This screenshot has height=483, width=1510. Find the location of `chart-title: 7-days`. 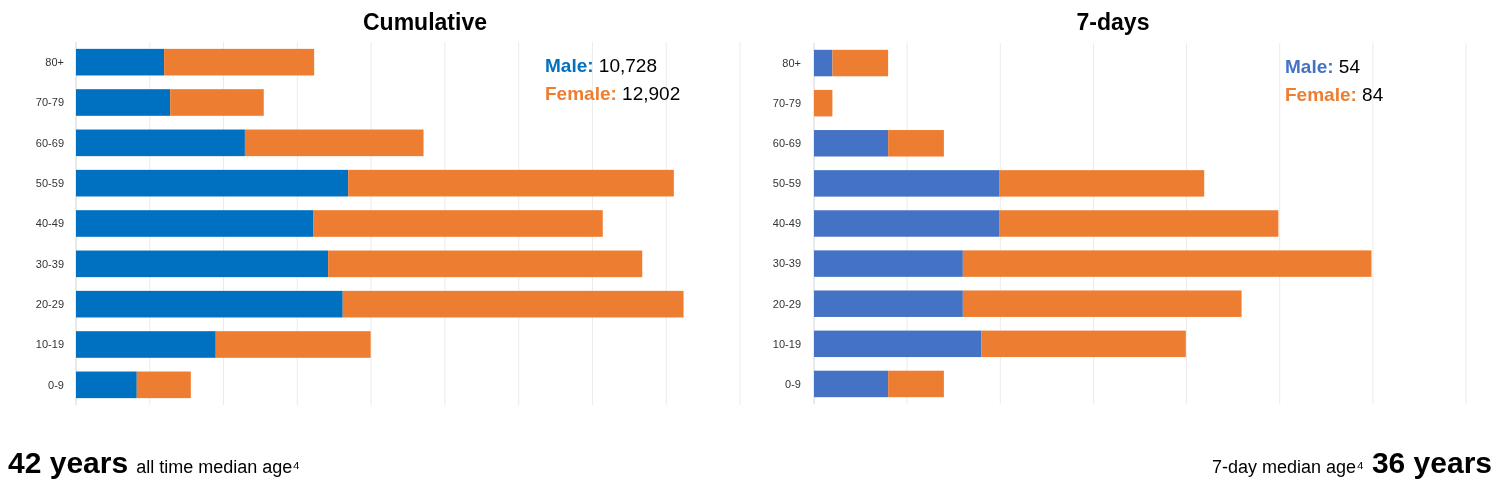

chart-title: 7-days is located at coordinates (1113, 22).